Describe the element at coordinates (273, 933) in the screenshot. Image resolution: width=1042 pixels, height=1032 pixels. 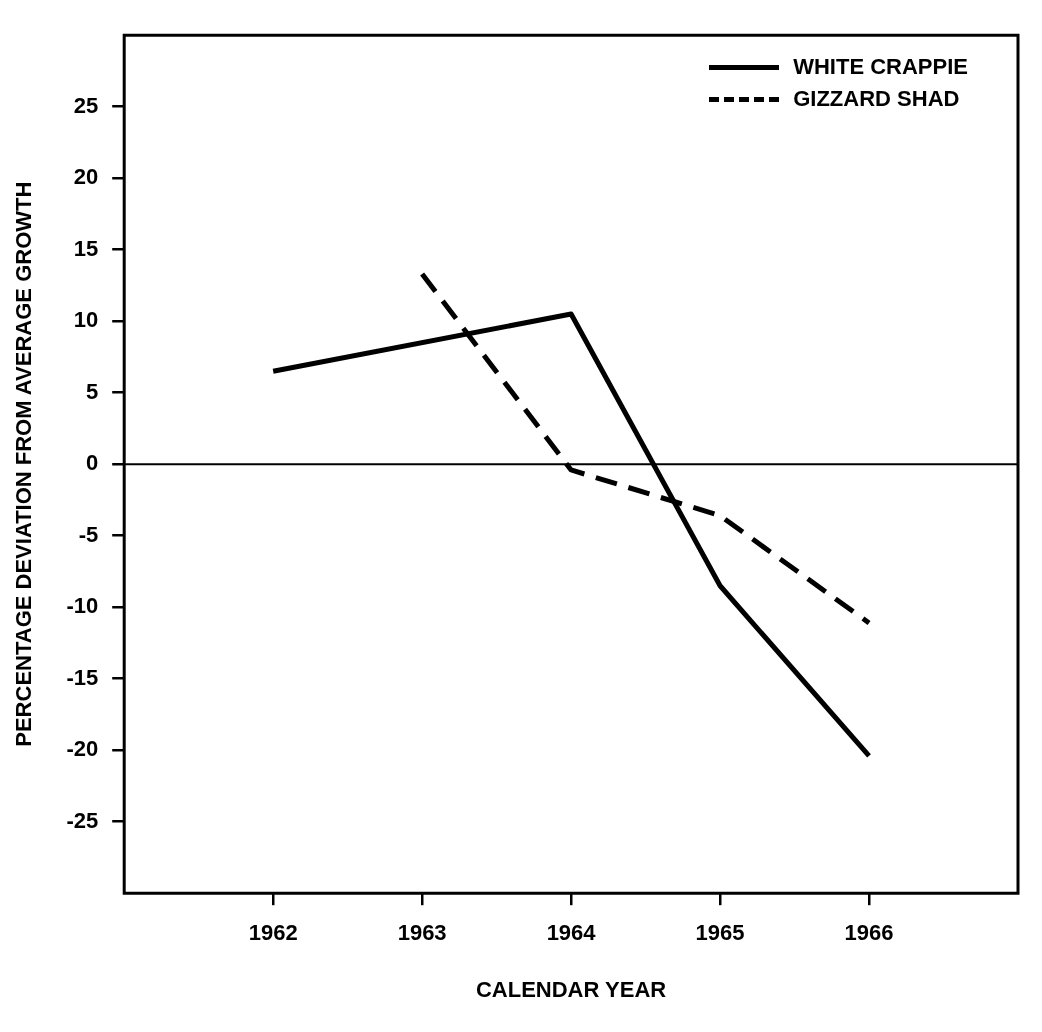
I see `x-tick-label: 1962` at that location.